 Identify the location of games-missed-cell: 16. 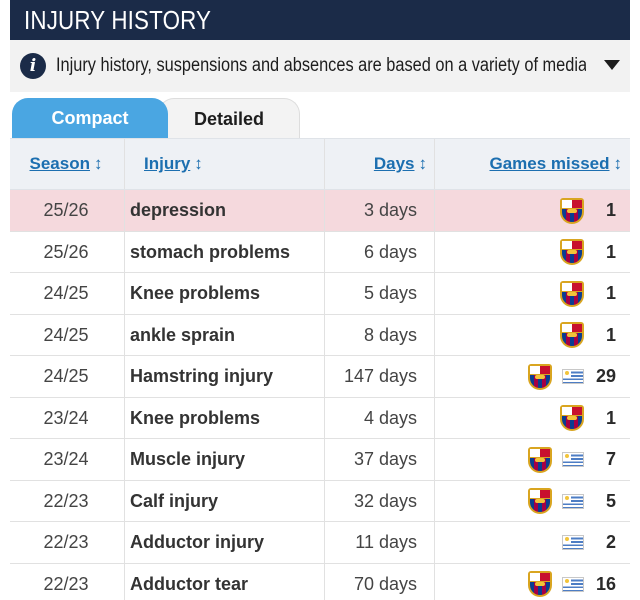
(572, 582).